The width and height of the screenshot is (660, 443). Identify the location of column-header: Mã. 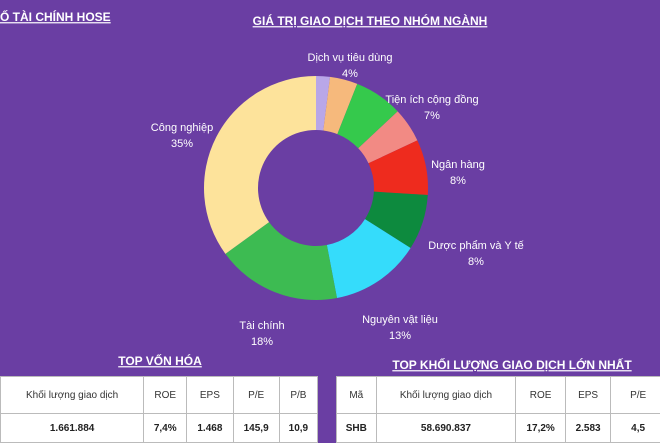
(356, 395).